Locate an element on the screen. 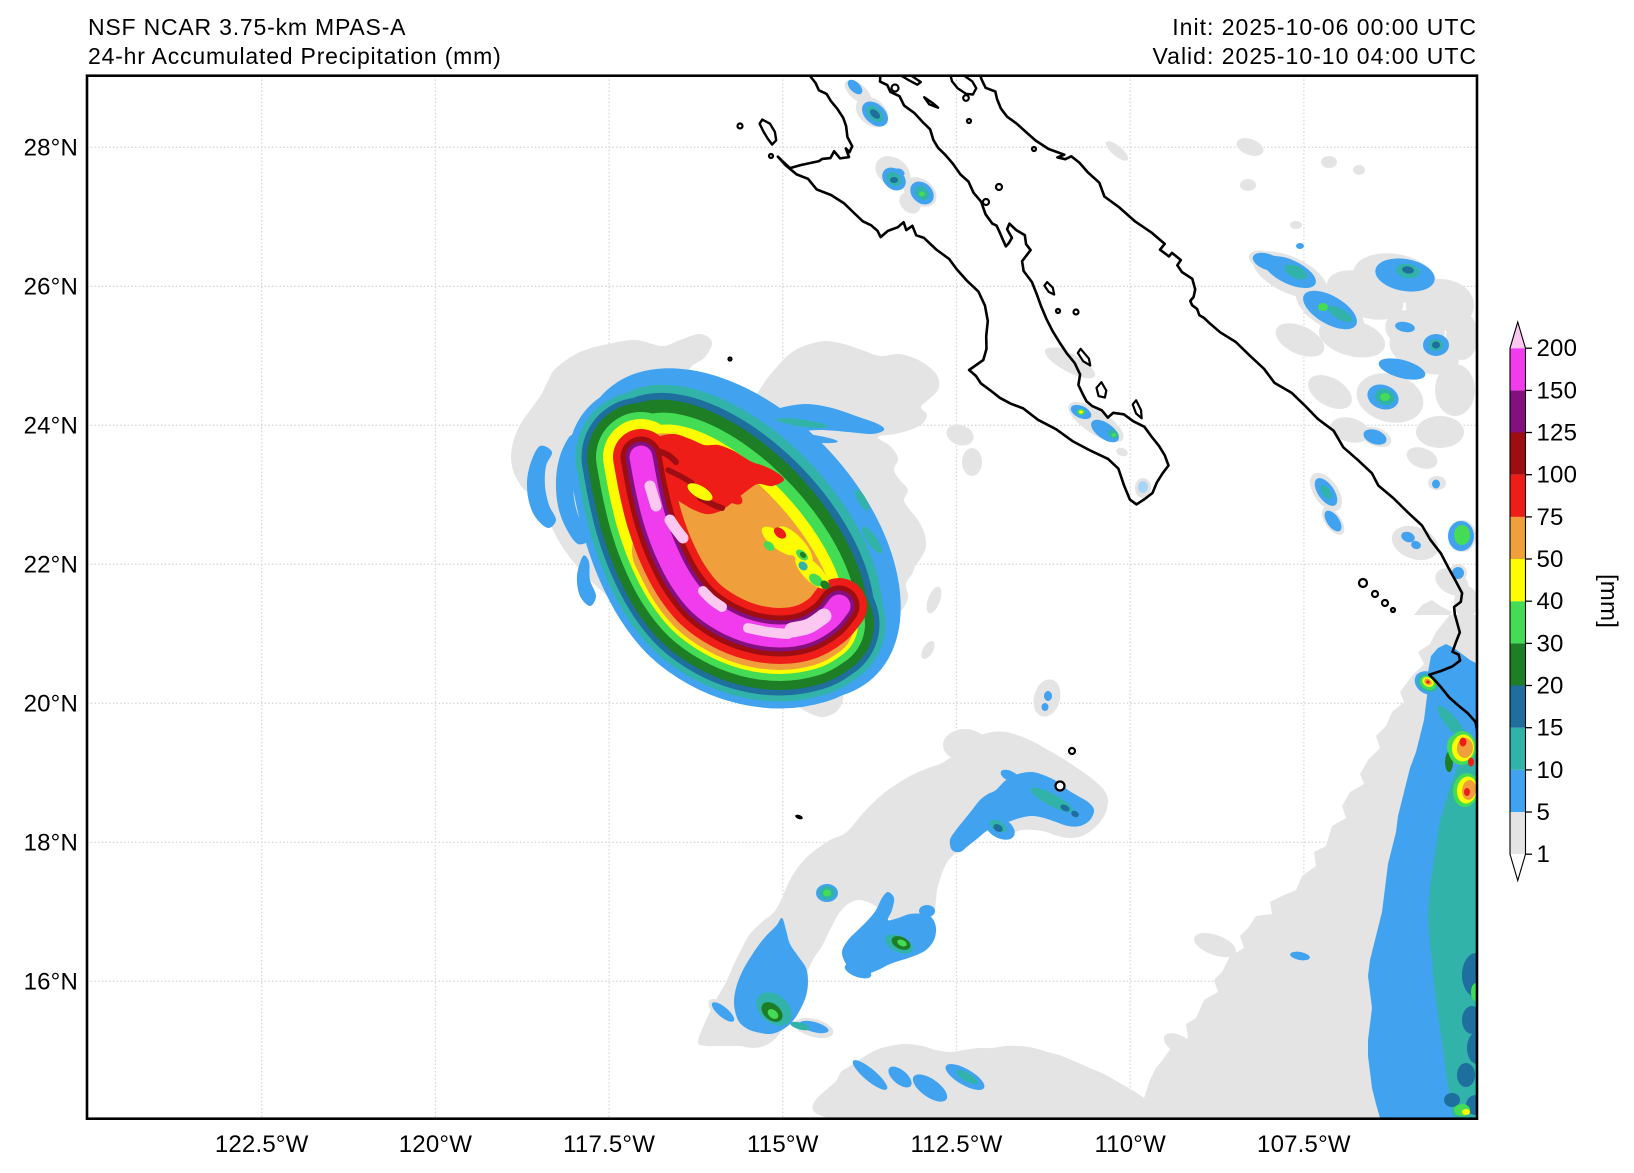 The image size is (1634, 1173). svg-text:24-hr Accumulated Precipitatio: 24-hr Accumulated Precipitation (mm) is located at coordinates (295, 56).